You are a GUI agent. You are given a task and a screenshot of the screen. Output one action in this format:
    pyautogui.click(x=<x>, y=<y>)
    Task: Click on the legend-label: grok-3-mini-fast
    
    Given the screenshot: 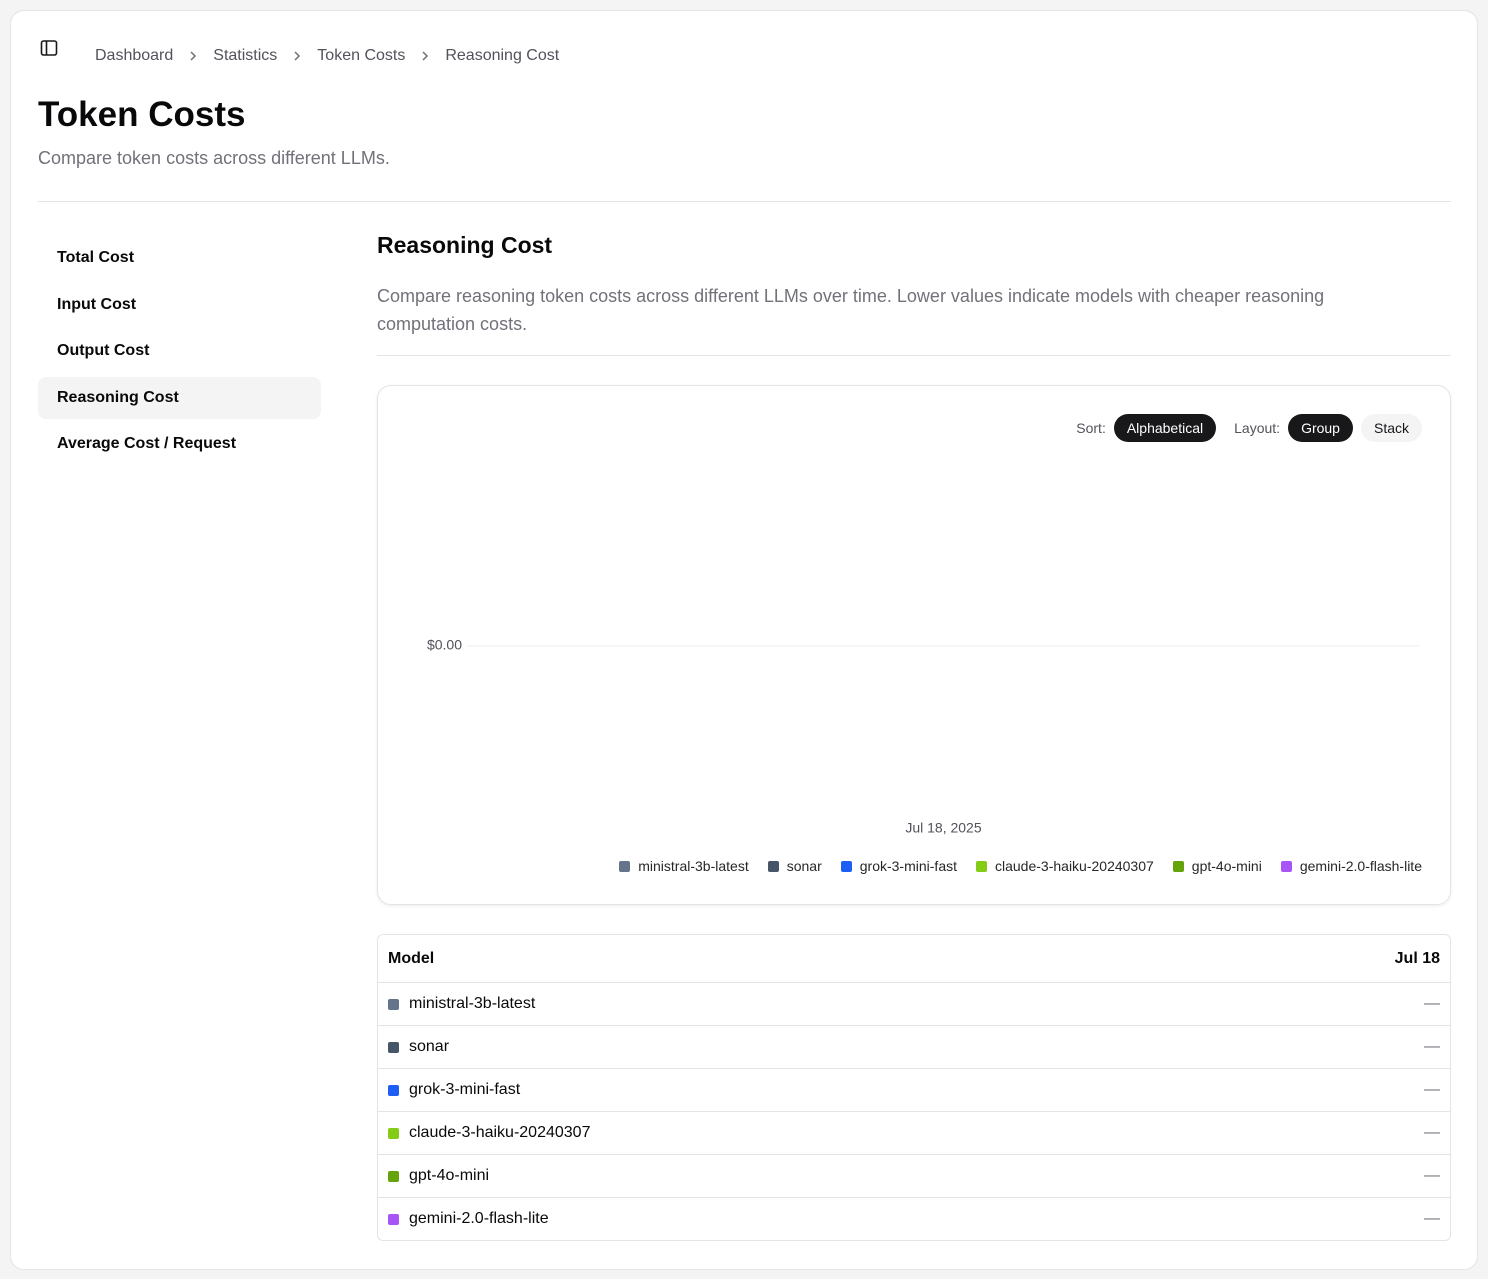 What is the action you would take?
    pyautogui.click(x=908, y=866)
    